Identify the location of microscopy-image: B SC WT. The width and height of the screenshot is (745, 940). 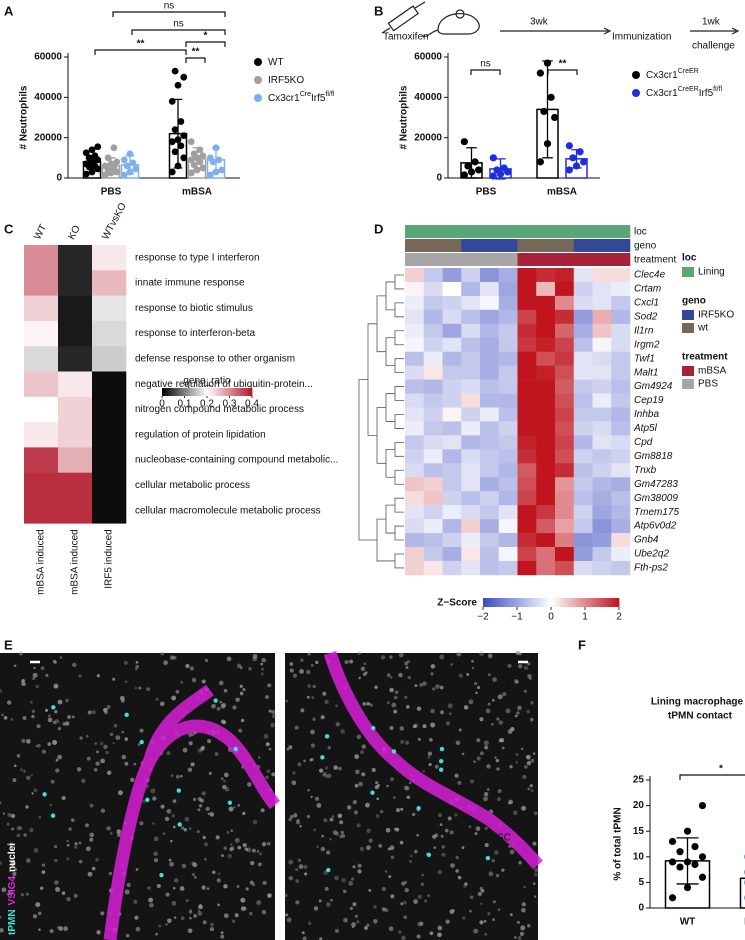
(140, 795).